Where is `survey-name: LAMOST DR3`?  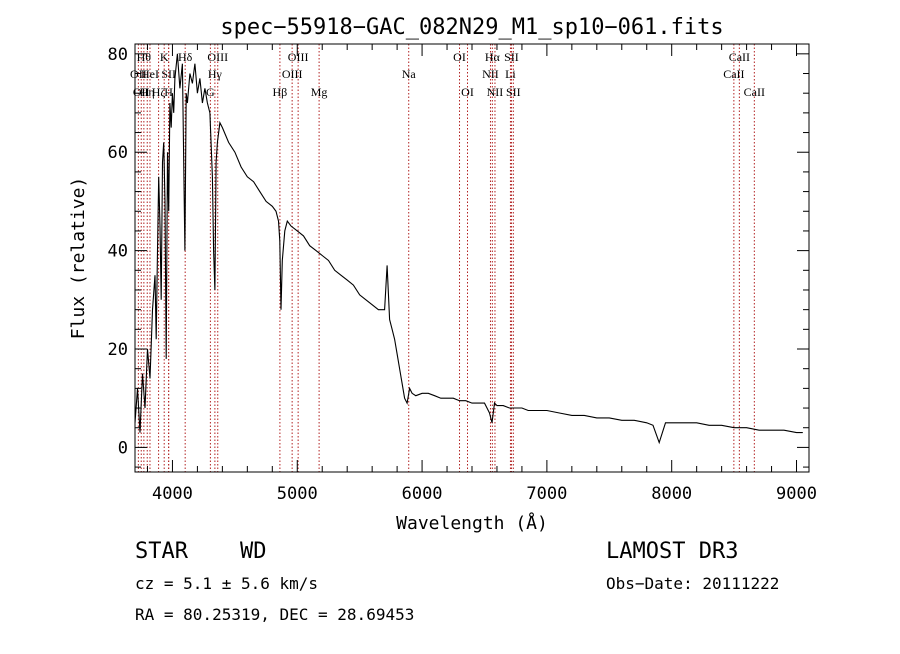 survey-name: LAMOST DR3 is located at coordinates (672, 551).